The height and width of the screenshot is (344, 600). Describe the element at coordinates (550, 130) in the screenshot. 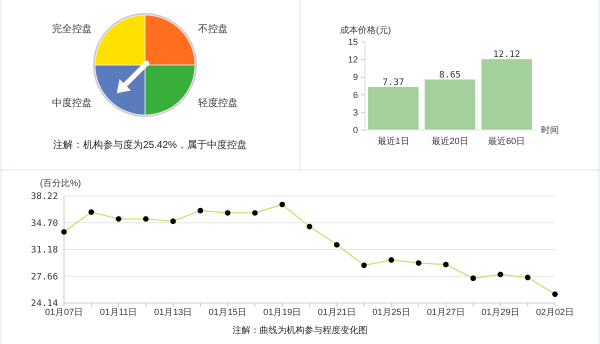

I see `x-axis-title: 时间` at that location.